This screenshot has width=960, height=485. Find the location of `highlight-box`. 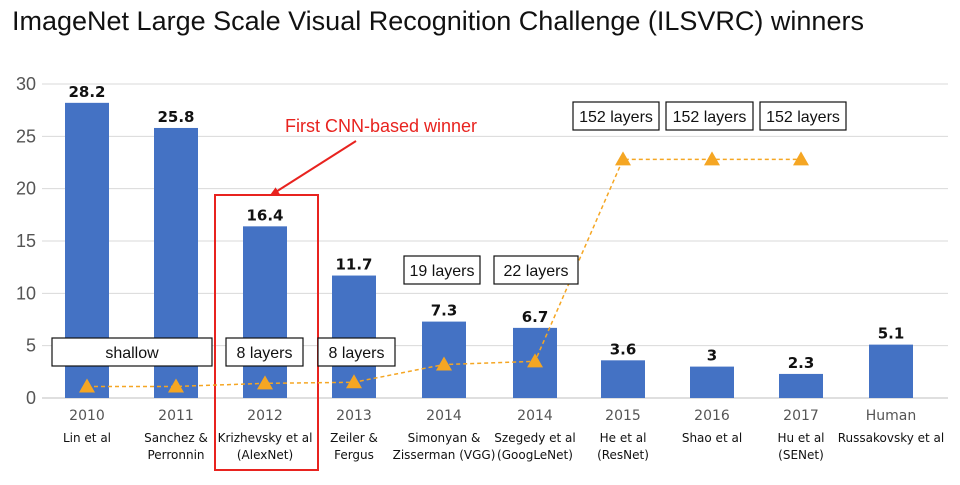

highlight-box is located at coordinates (266, 332).